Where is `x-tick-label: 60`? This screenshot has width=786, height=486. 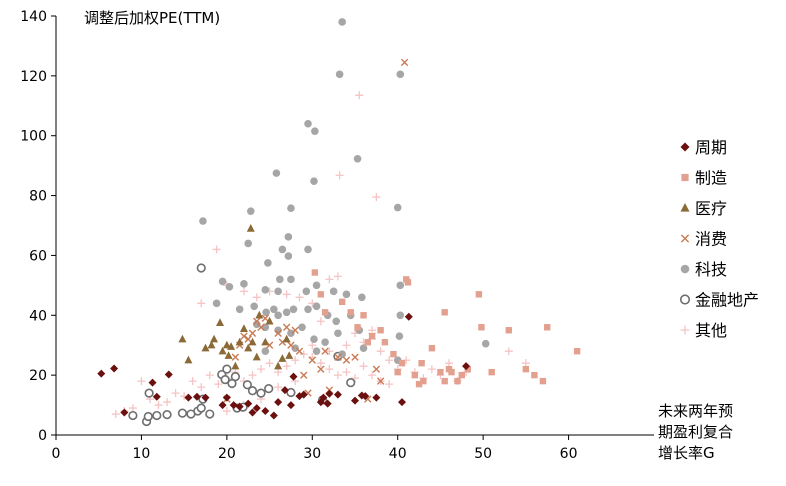 x-tick-label: 60 is located at coordinates (569, 454).